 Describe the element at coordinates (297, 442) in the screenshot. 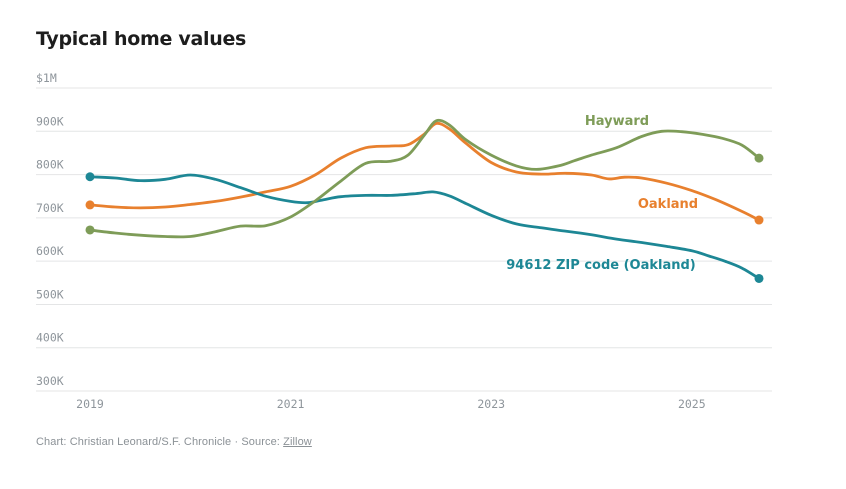

I see `source-link-zillow: Zillow` at that location.